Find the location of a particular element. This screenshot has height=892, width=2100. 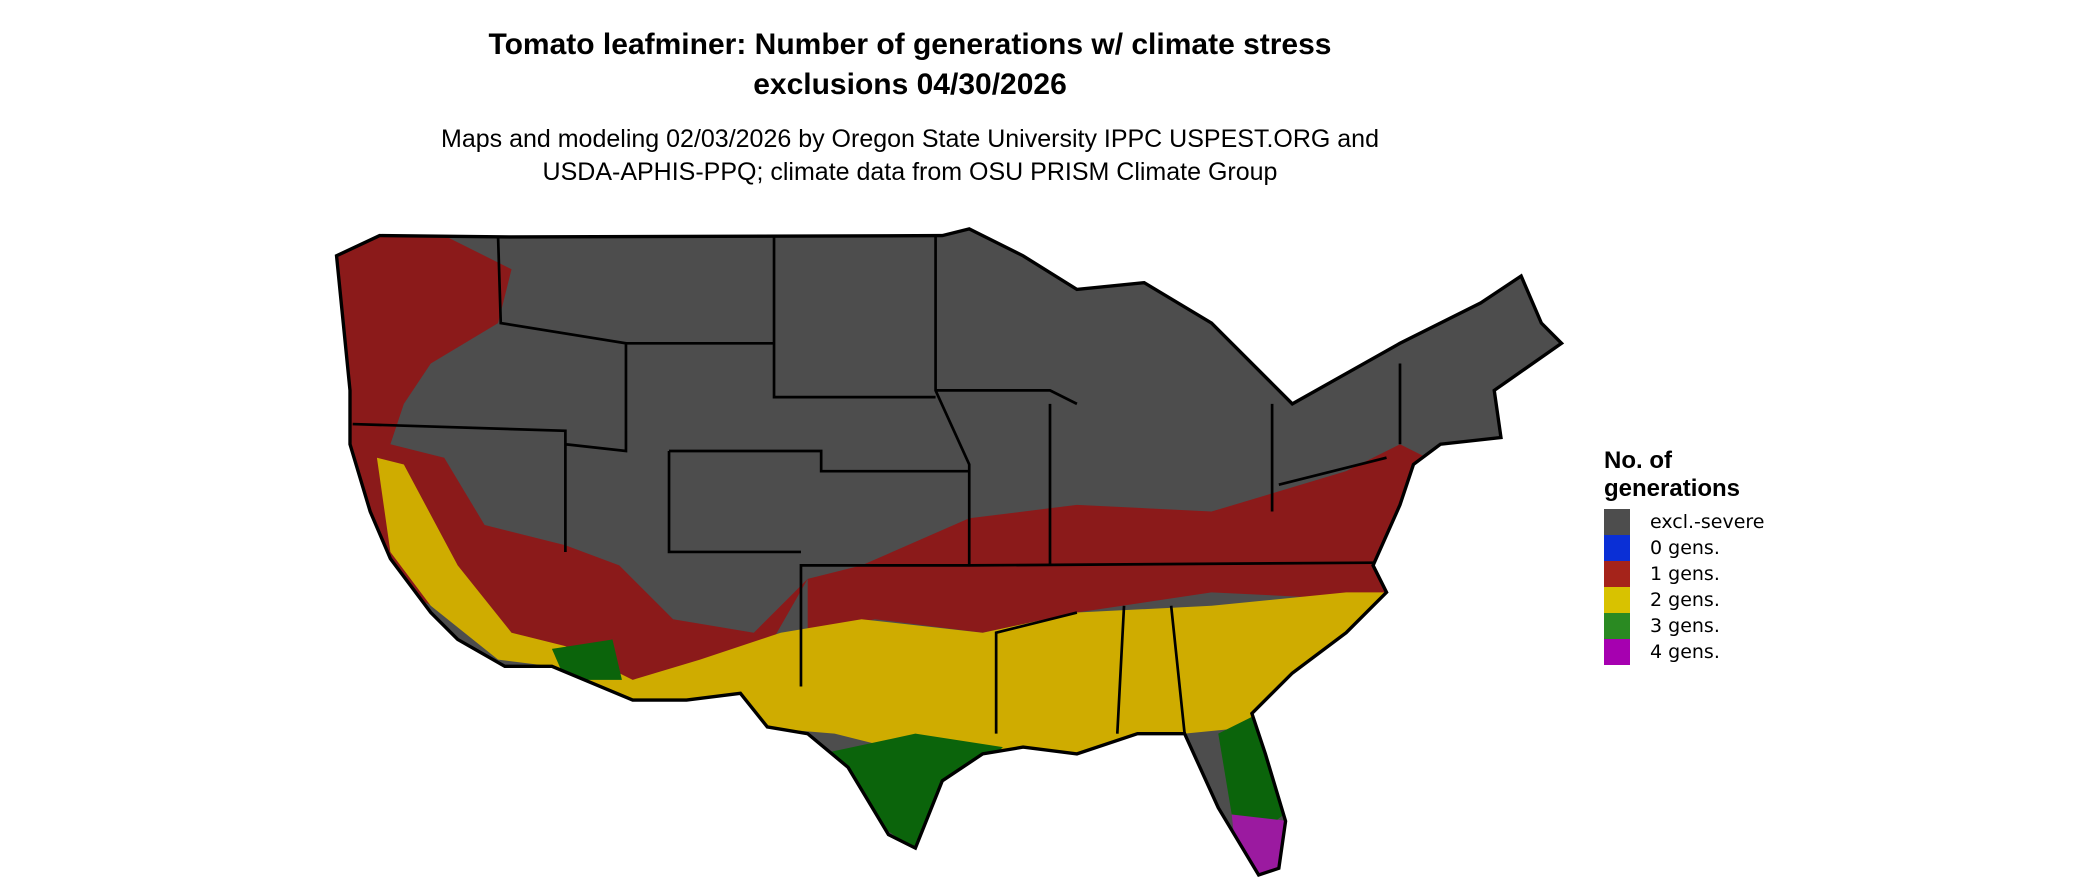

legend-label: 2 gens. is located at coordinates (1685, 600).